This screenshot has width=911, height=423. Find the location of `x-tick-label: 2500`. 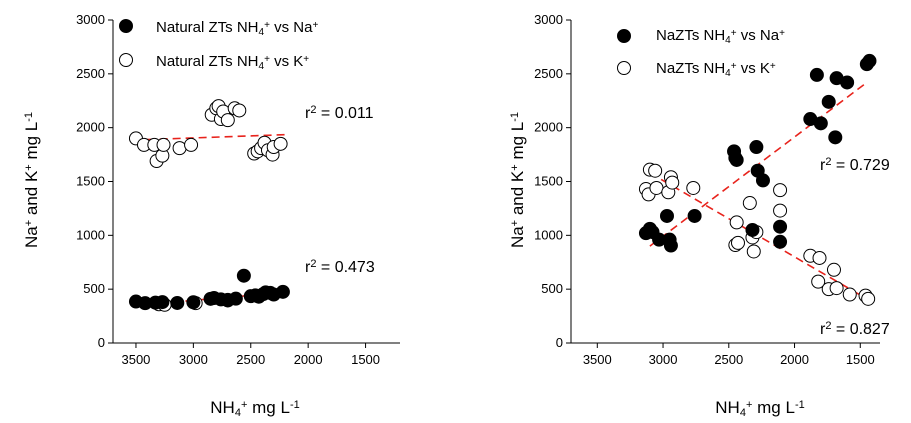

x-tick-label: 2500 is located at coordinates (728, 359).